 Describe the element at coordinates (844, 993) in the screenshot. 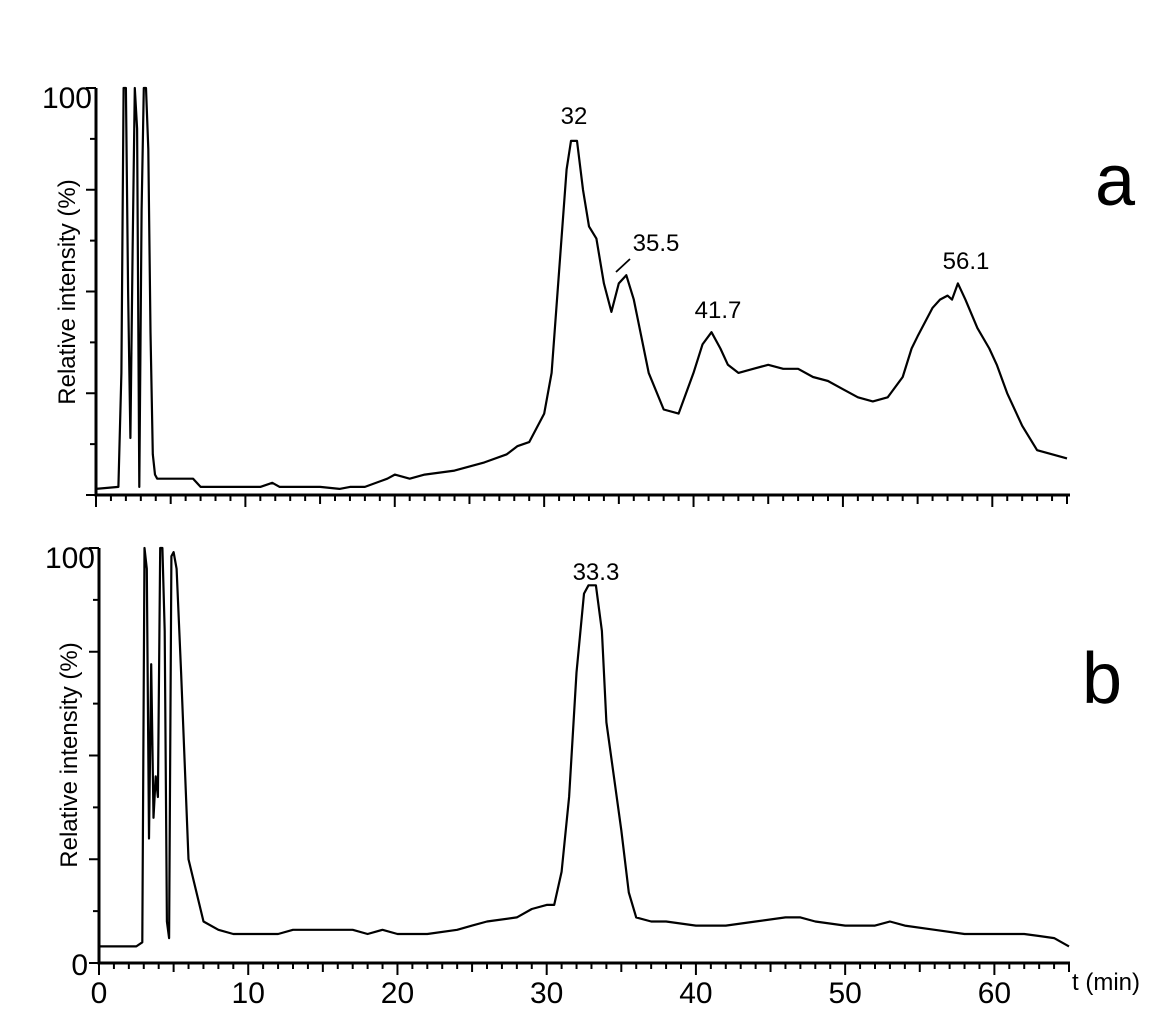

I see `x-tick-label: 50` at that location.